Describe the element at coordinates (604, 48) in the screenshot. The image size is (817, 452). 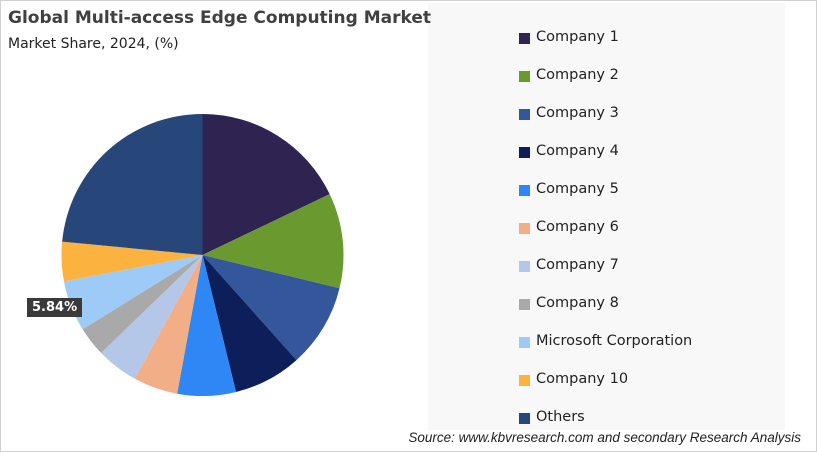
I see `legend-item: Company 1` at that location.